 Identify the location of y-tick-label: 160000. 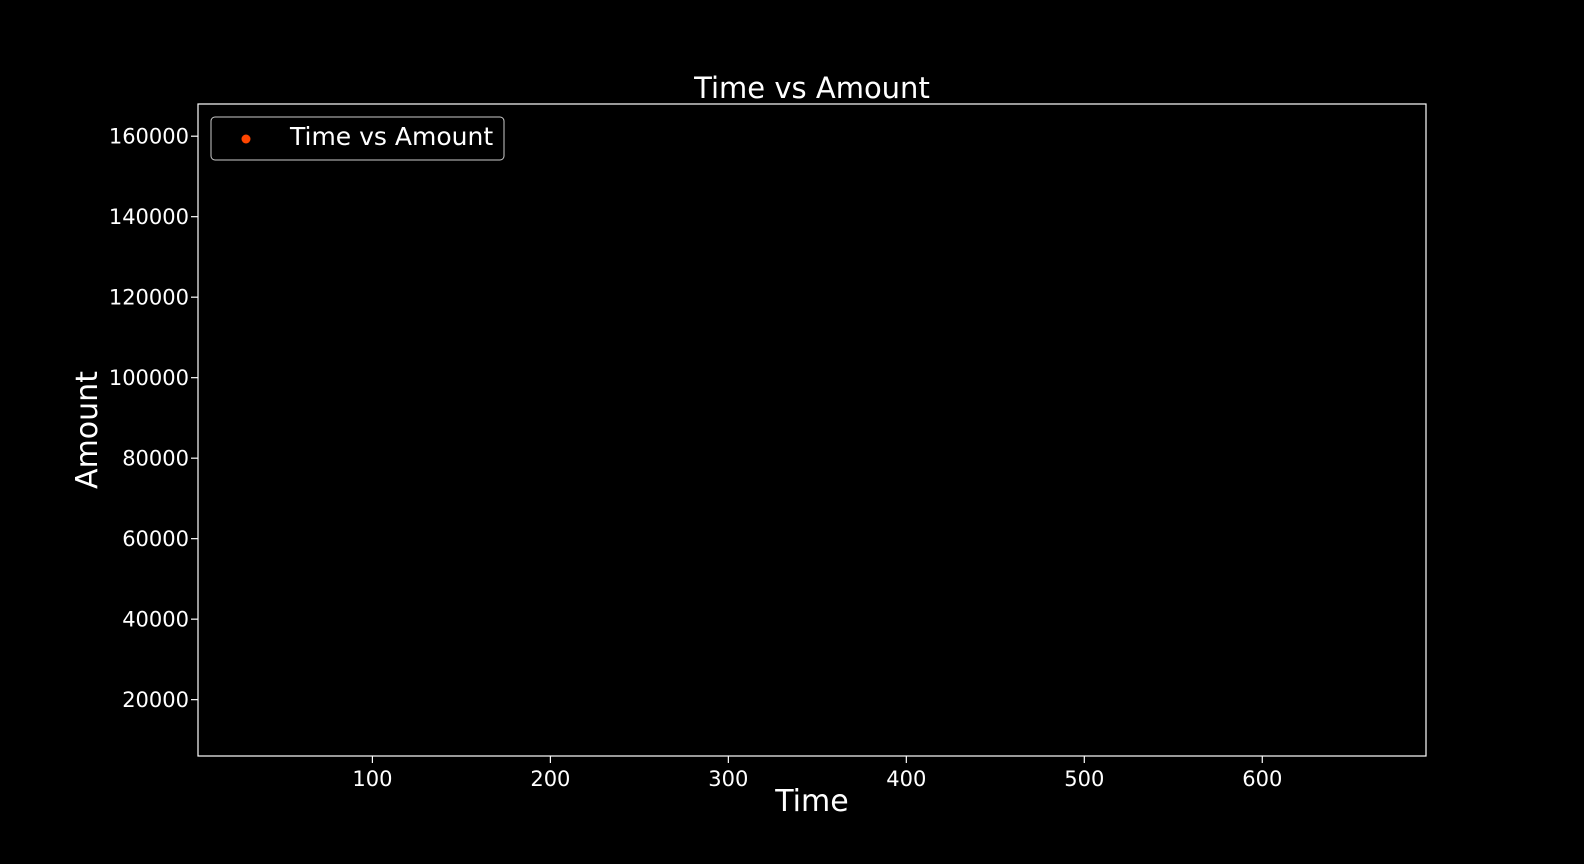
(149, 137).